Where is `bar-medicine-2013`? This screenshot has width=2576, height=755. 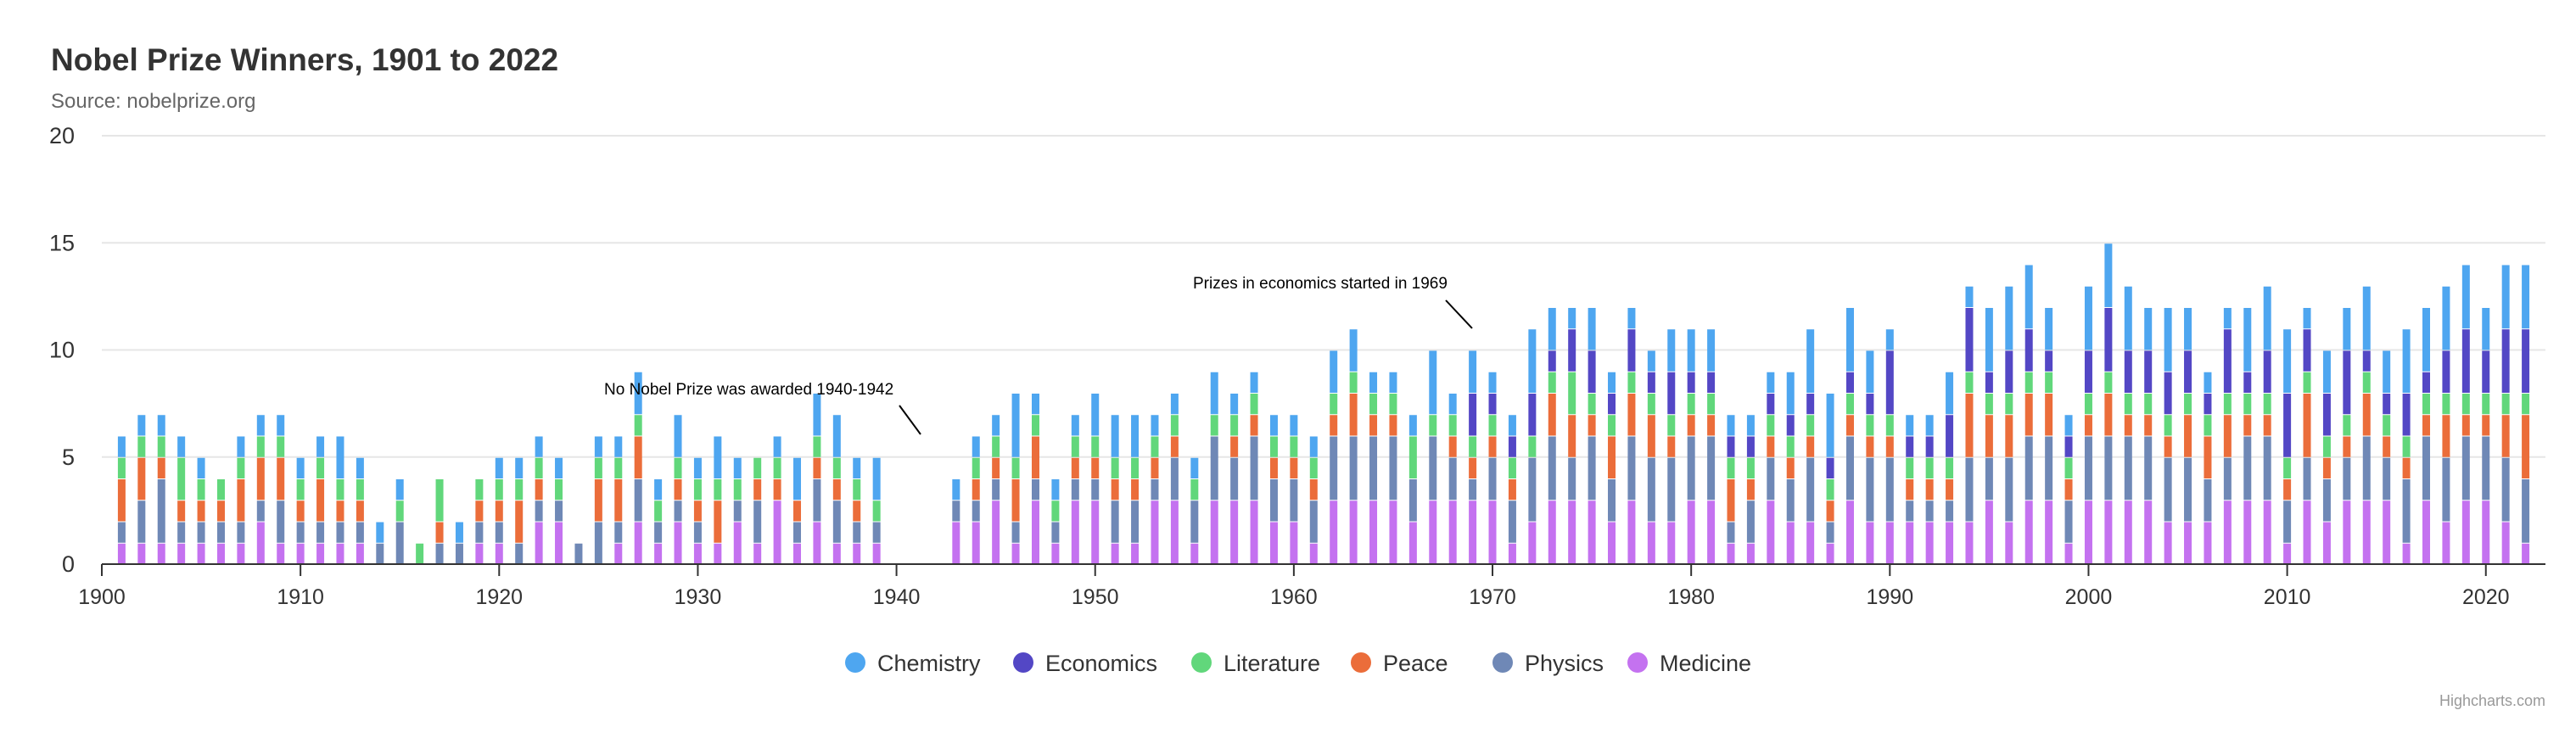 bar-medicine-2013 is located at coordinates (2347, 532).